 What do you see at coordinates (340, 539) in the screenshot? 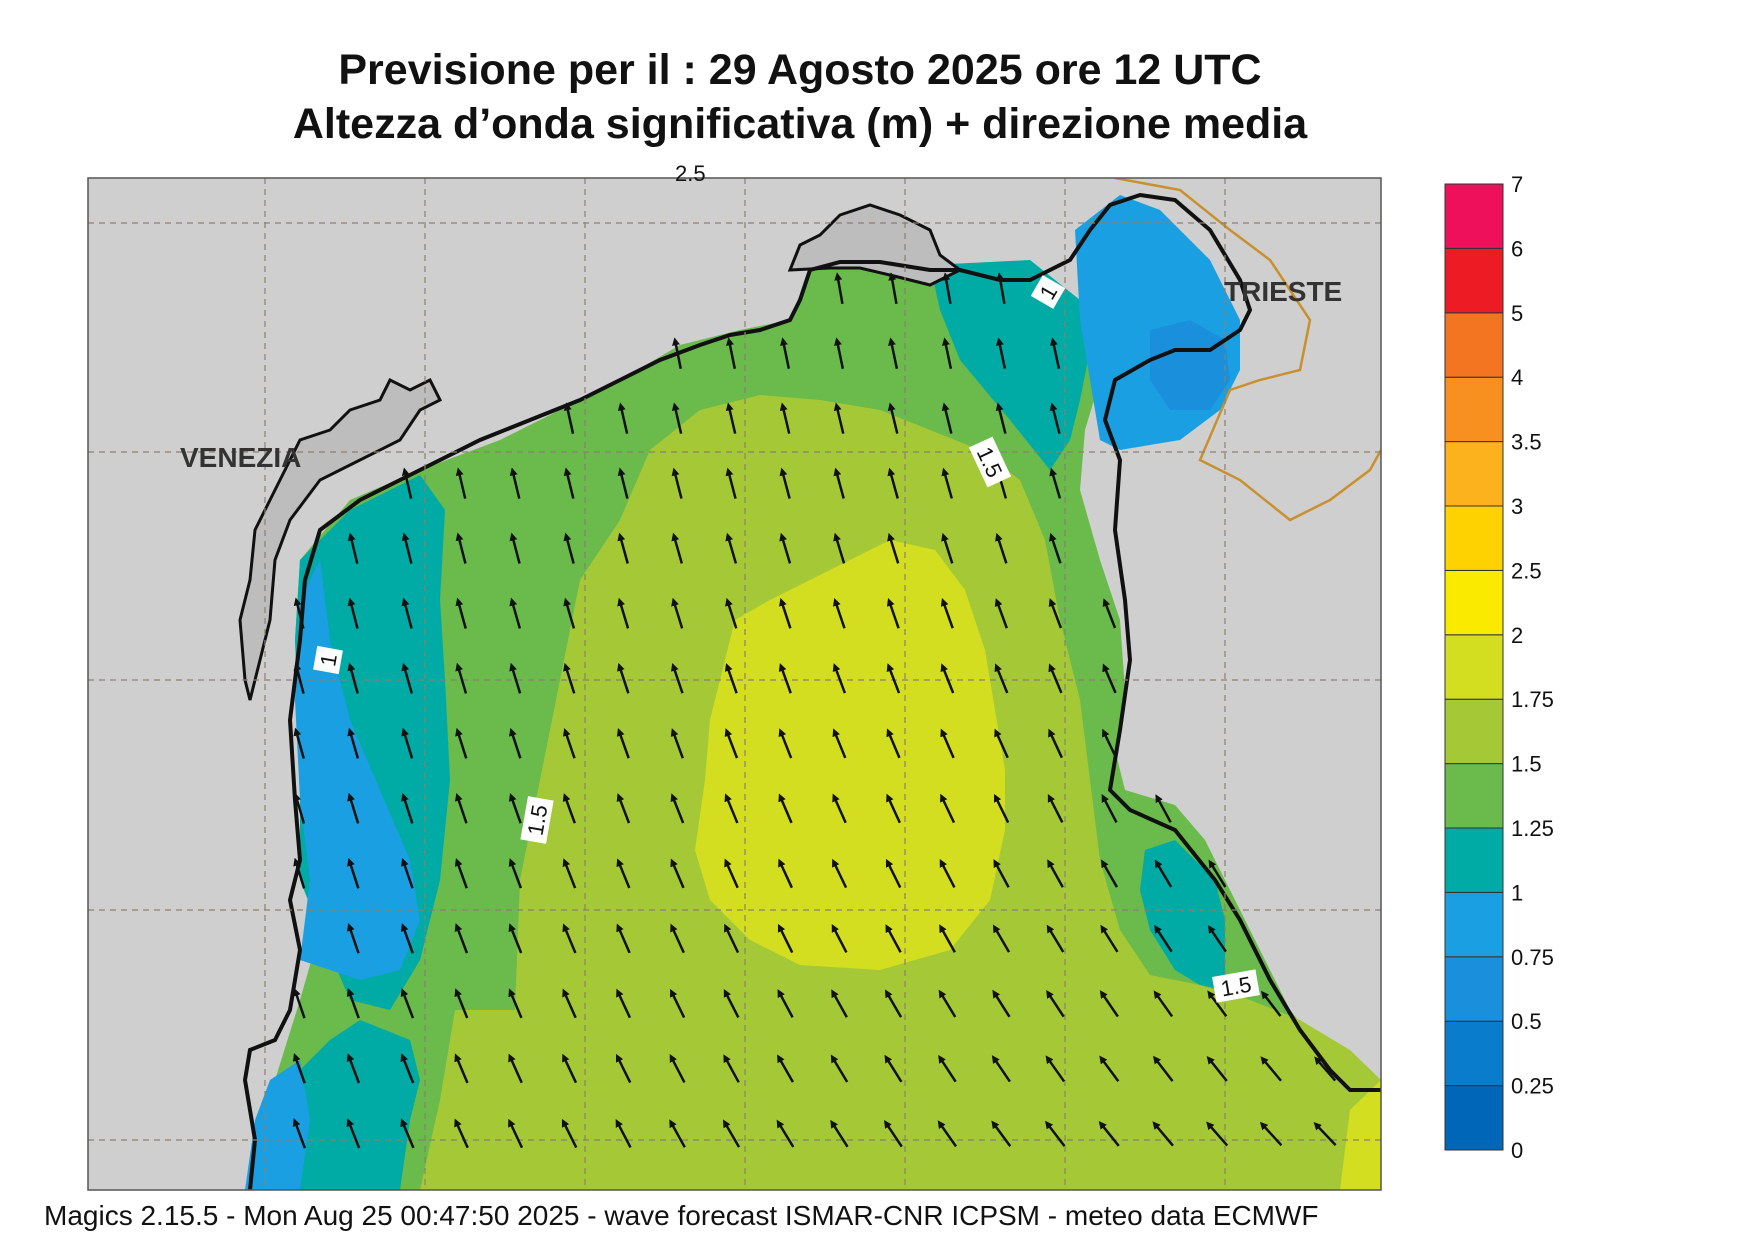
I see `venice-lagoon-land` at bounding box center [340, 539].